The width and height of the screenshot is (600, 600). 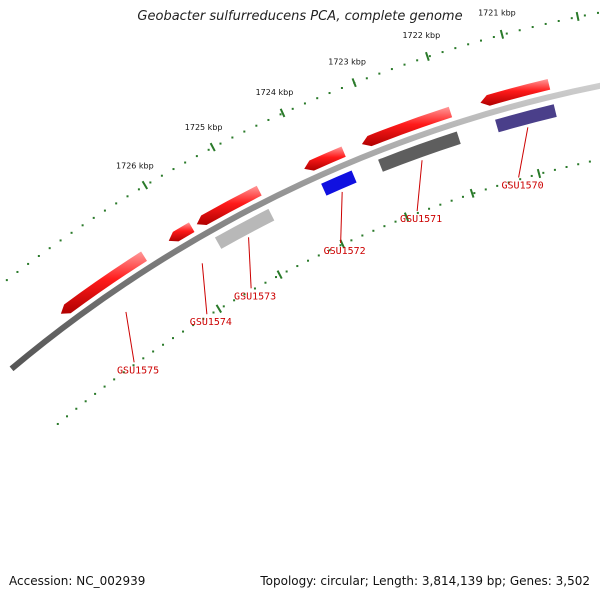 I want to click on gene-label: GSU1575, so click(x=138, y=370).